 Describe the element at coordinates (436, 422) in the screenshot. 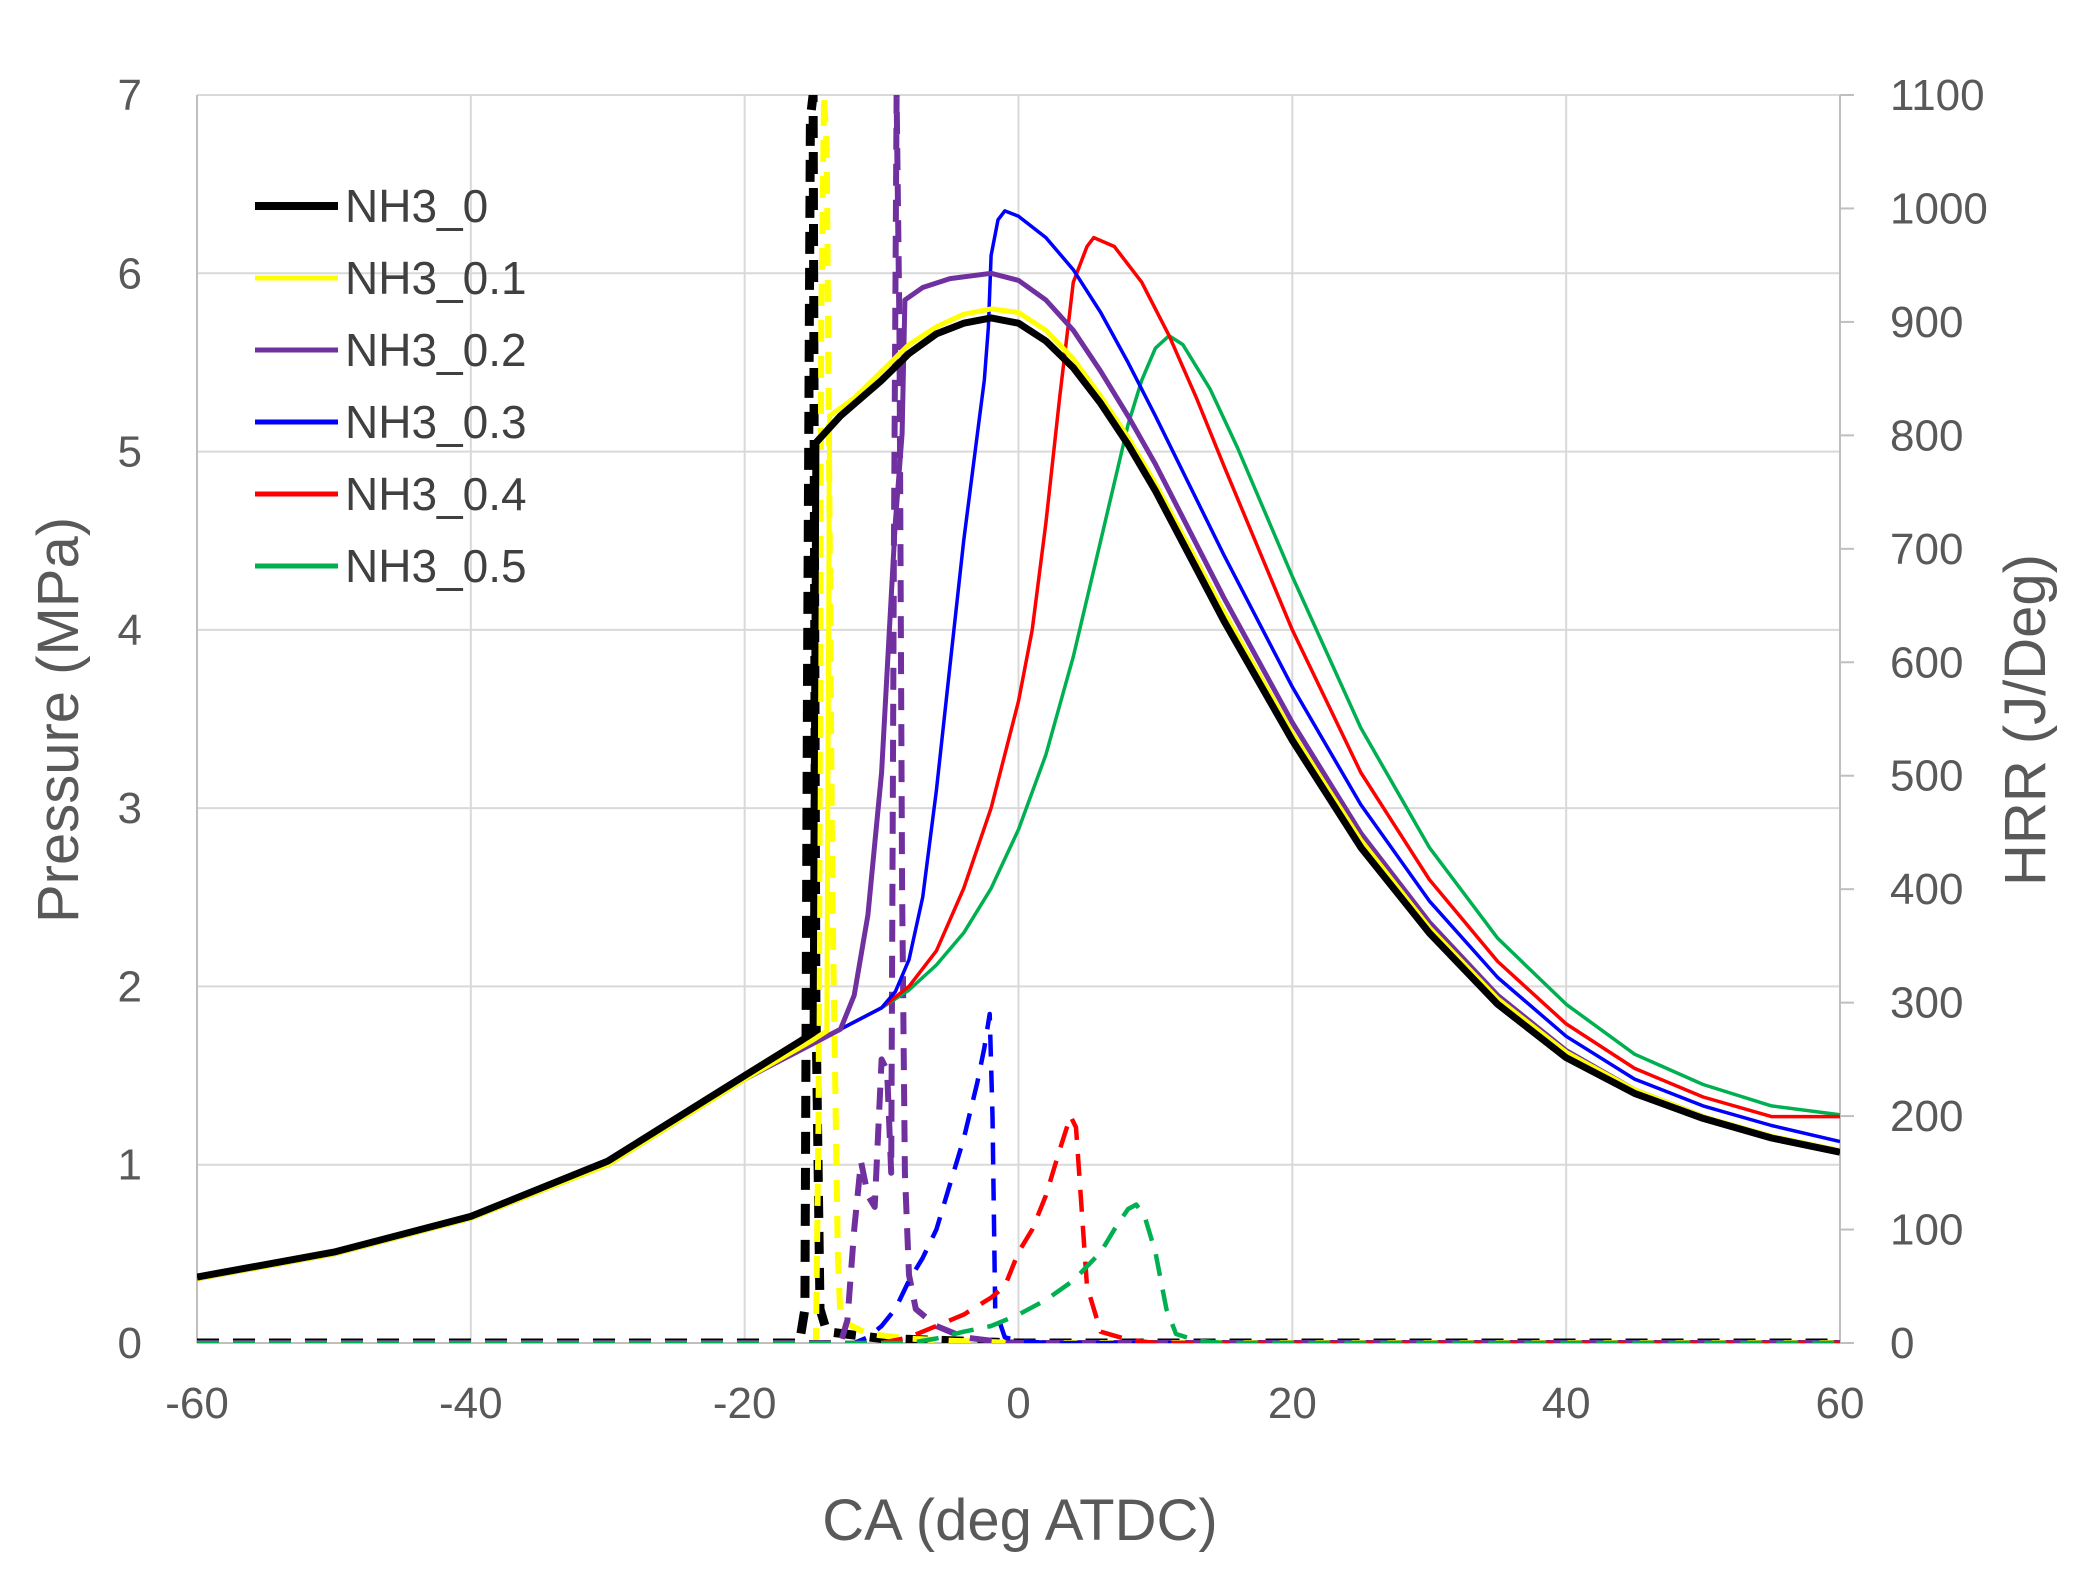

I see `legend-label: NH3_0.3` at that location.